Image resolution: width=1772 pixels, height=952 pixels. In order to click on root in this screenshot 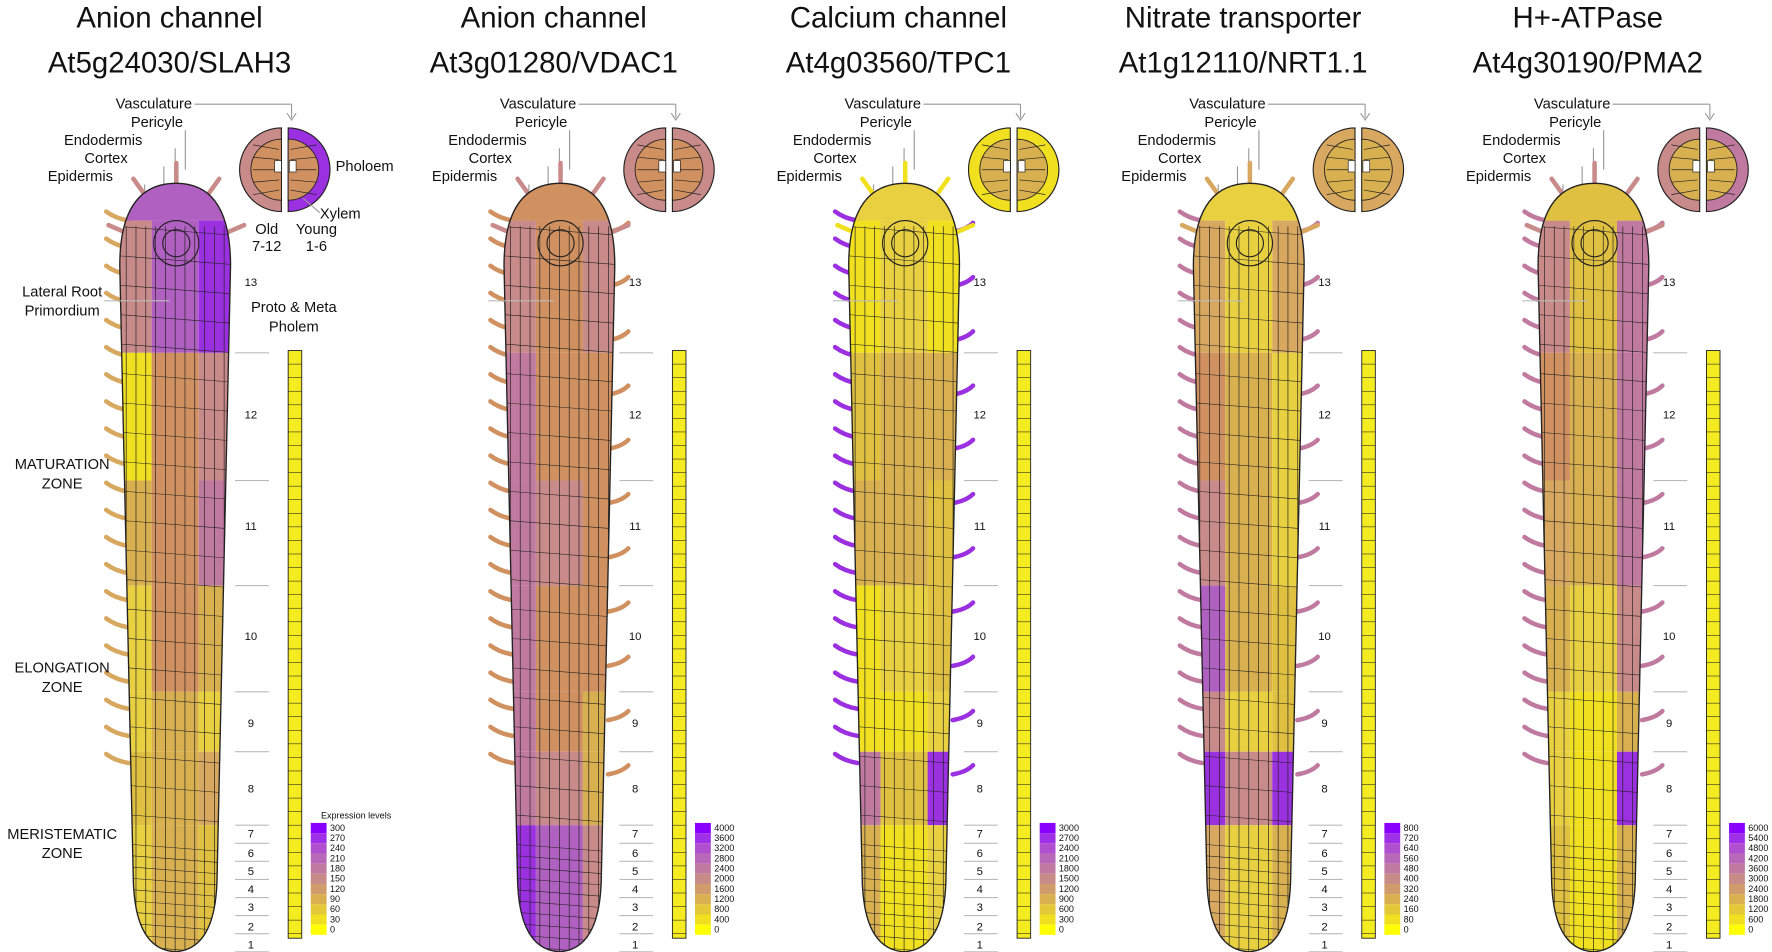, I will do `click(1249, 567)`.